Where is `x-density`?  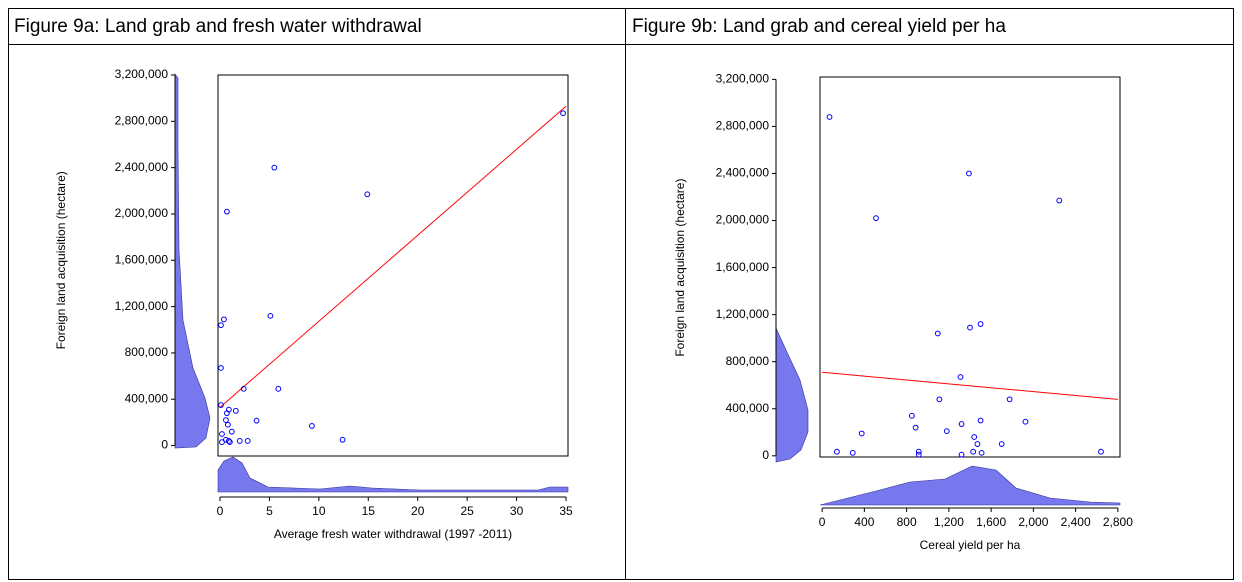
x-density is located at coordinates (970, 485).